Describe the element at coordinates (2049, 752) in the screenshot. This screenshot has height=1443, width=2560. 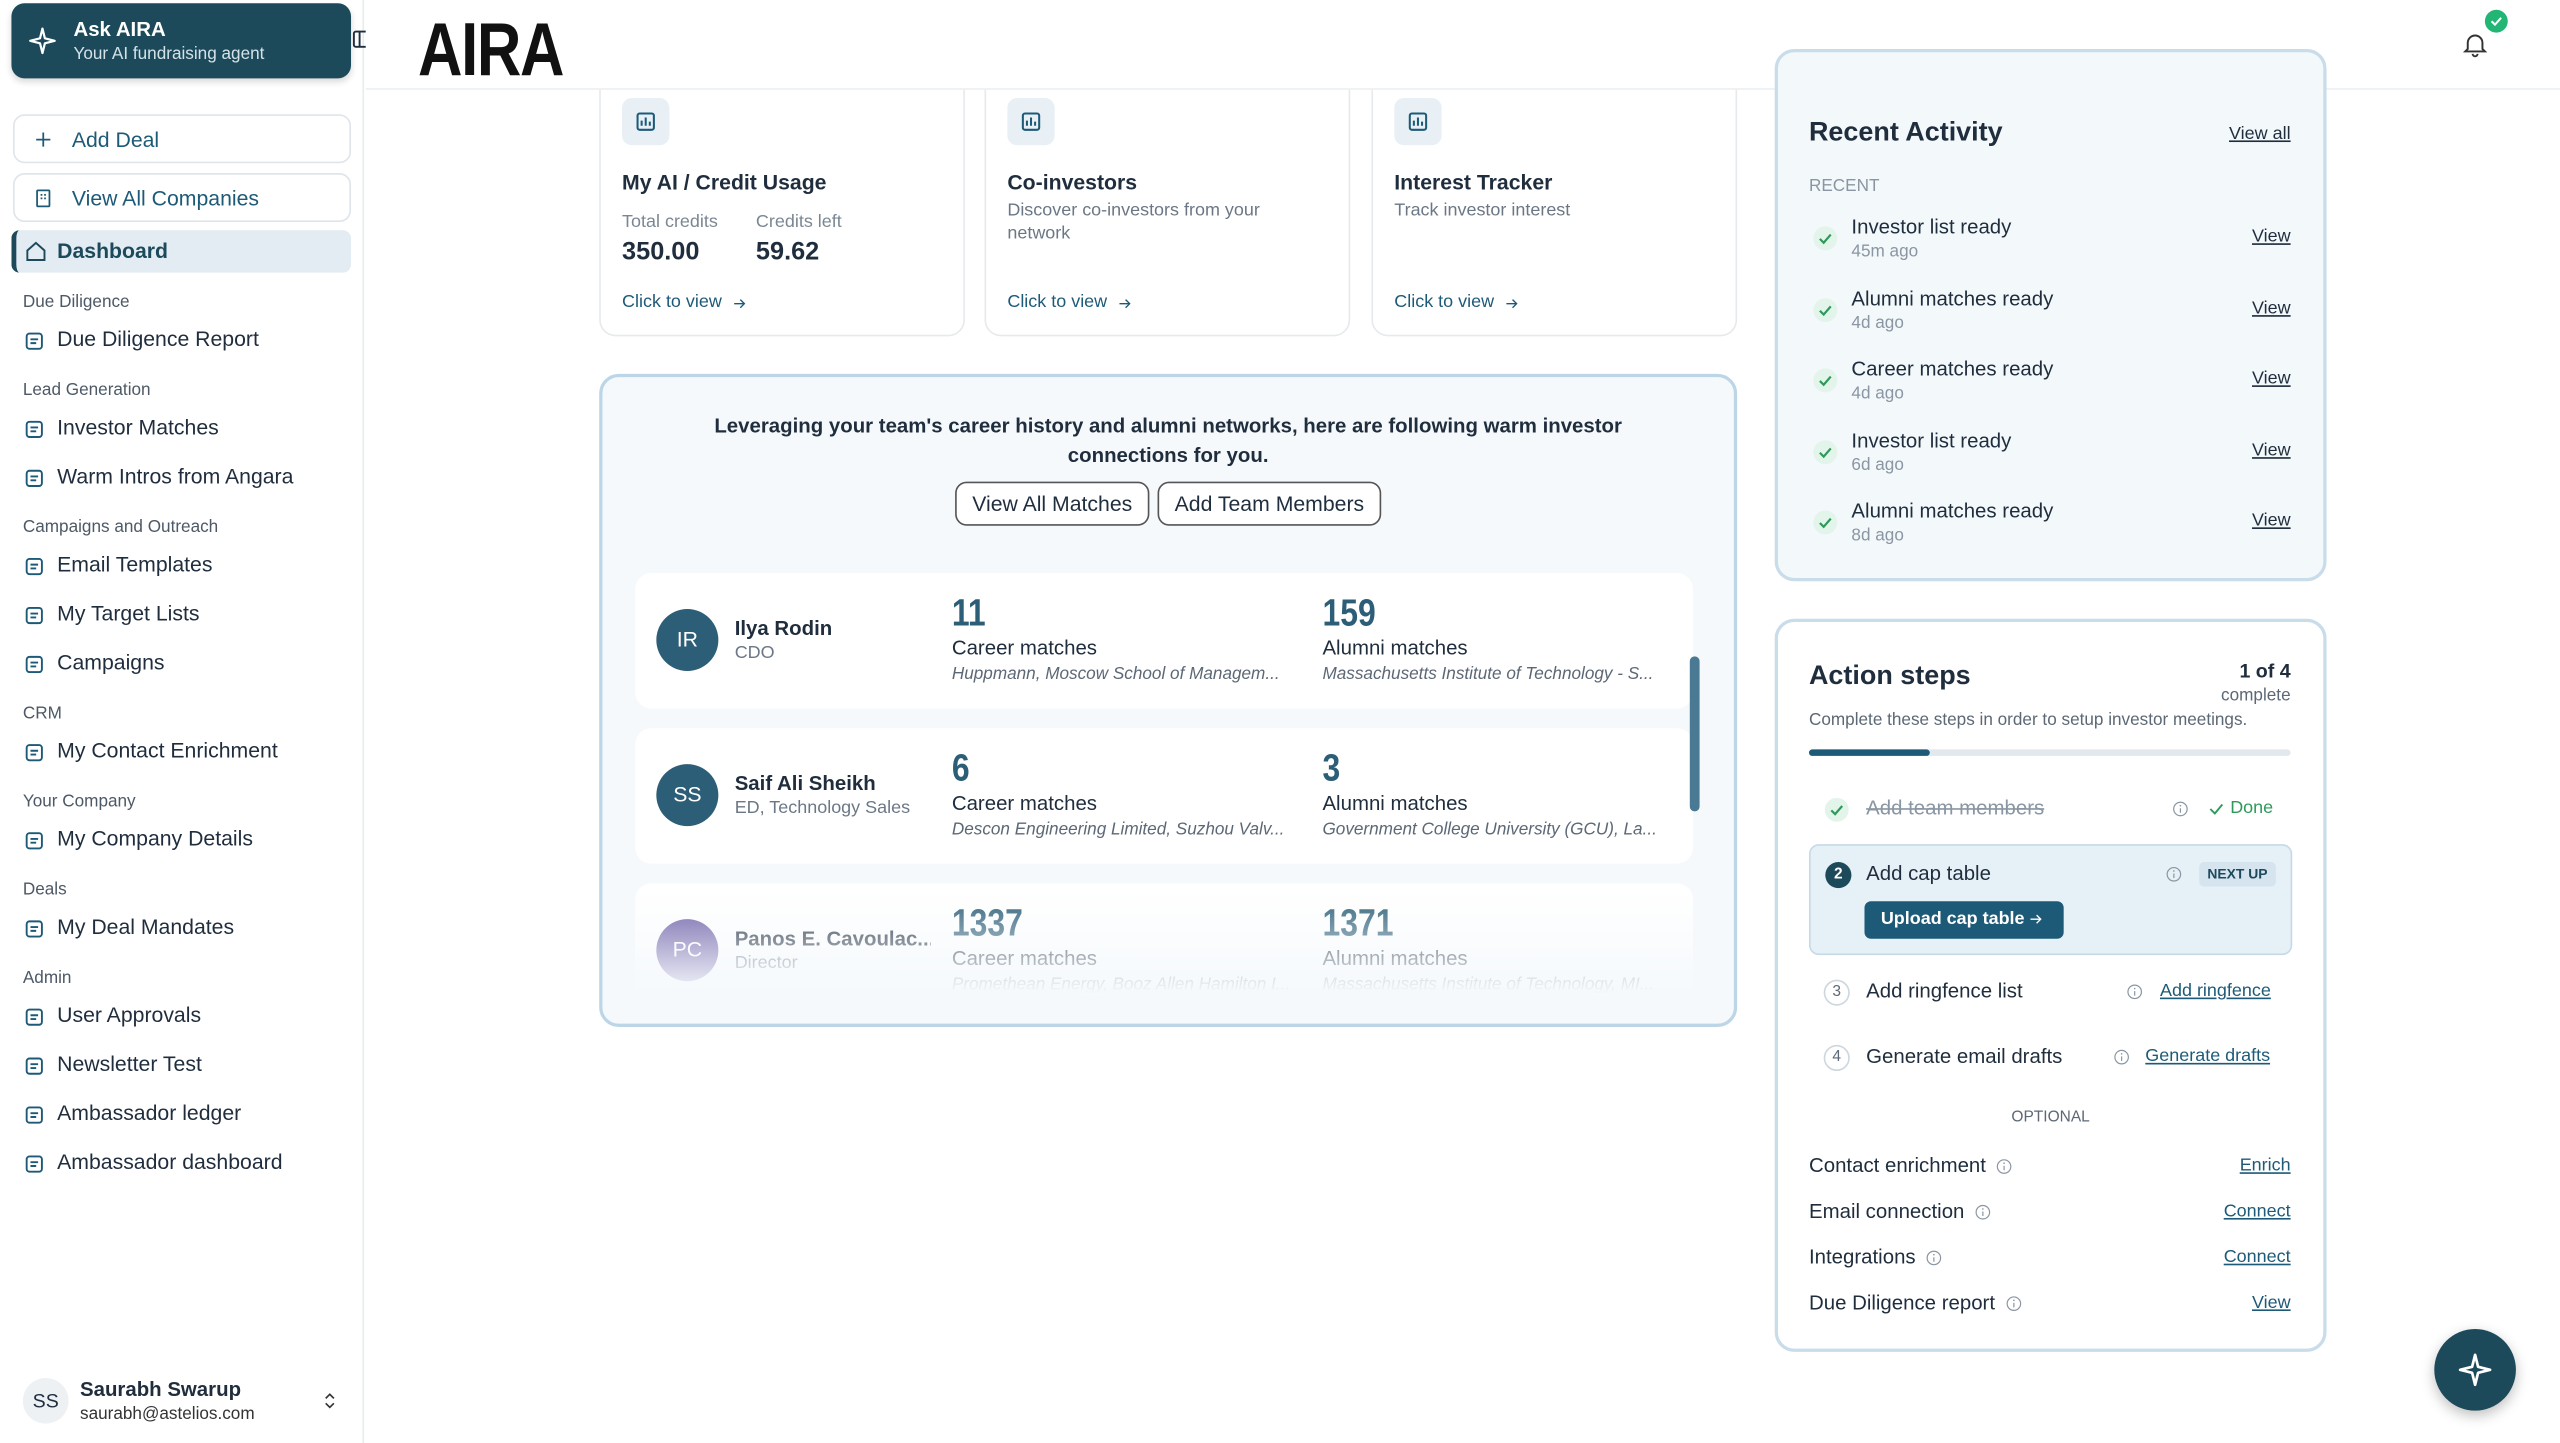
I see `progress-track` at that location.